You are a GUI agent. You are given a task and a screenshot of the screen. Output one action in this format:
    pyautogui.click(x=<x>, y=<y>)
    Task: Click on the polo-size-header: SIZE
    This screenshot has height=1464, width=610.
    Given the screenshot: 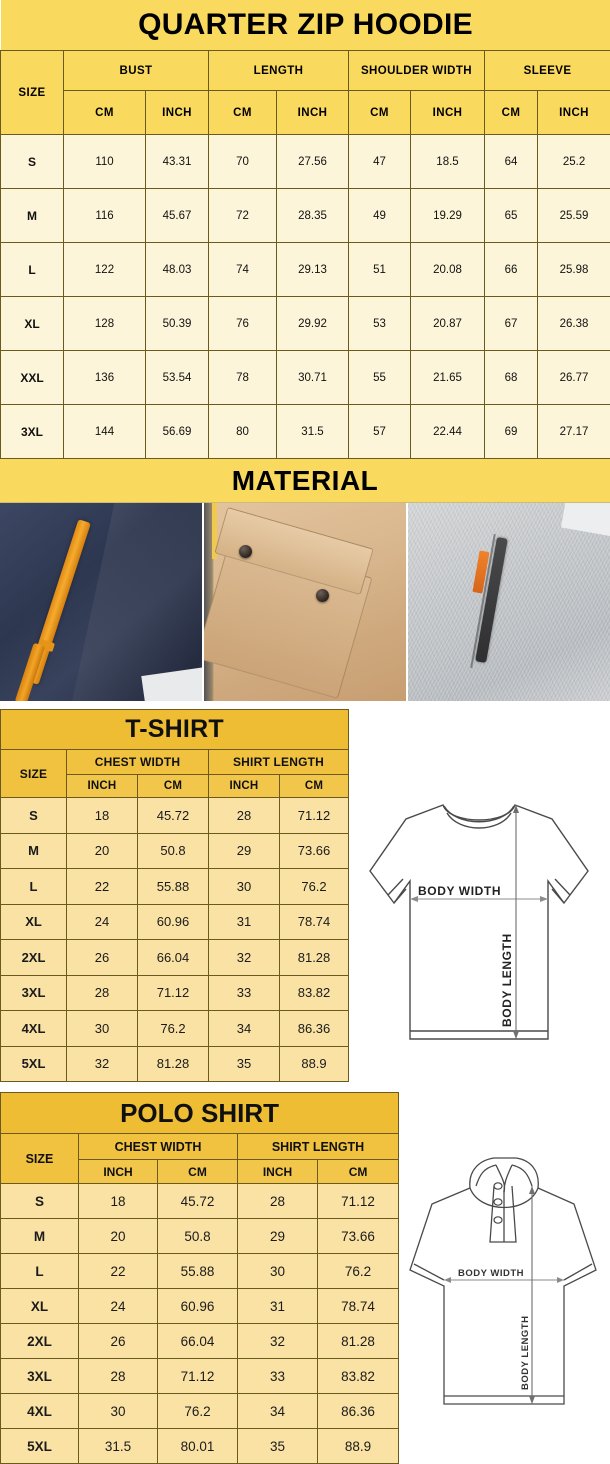 What is the action you would take?
    pyautogui.click(x=40, y=1159)
    